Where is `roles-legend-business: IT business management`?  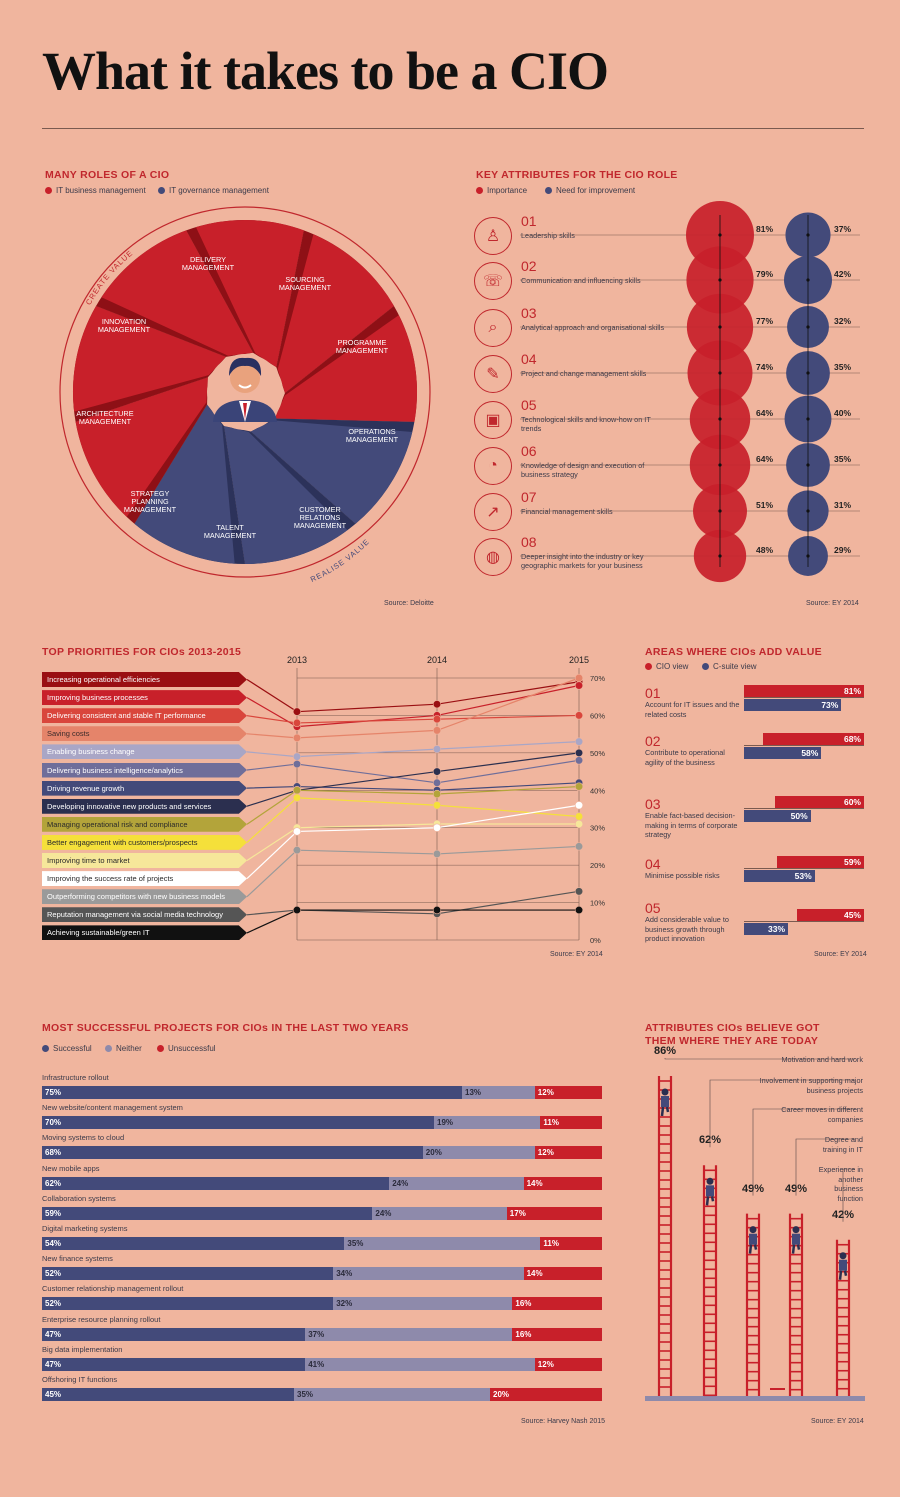
roles-legend-business: IT business management is located at coordinates (95, 190).